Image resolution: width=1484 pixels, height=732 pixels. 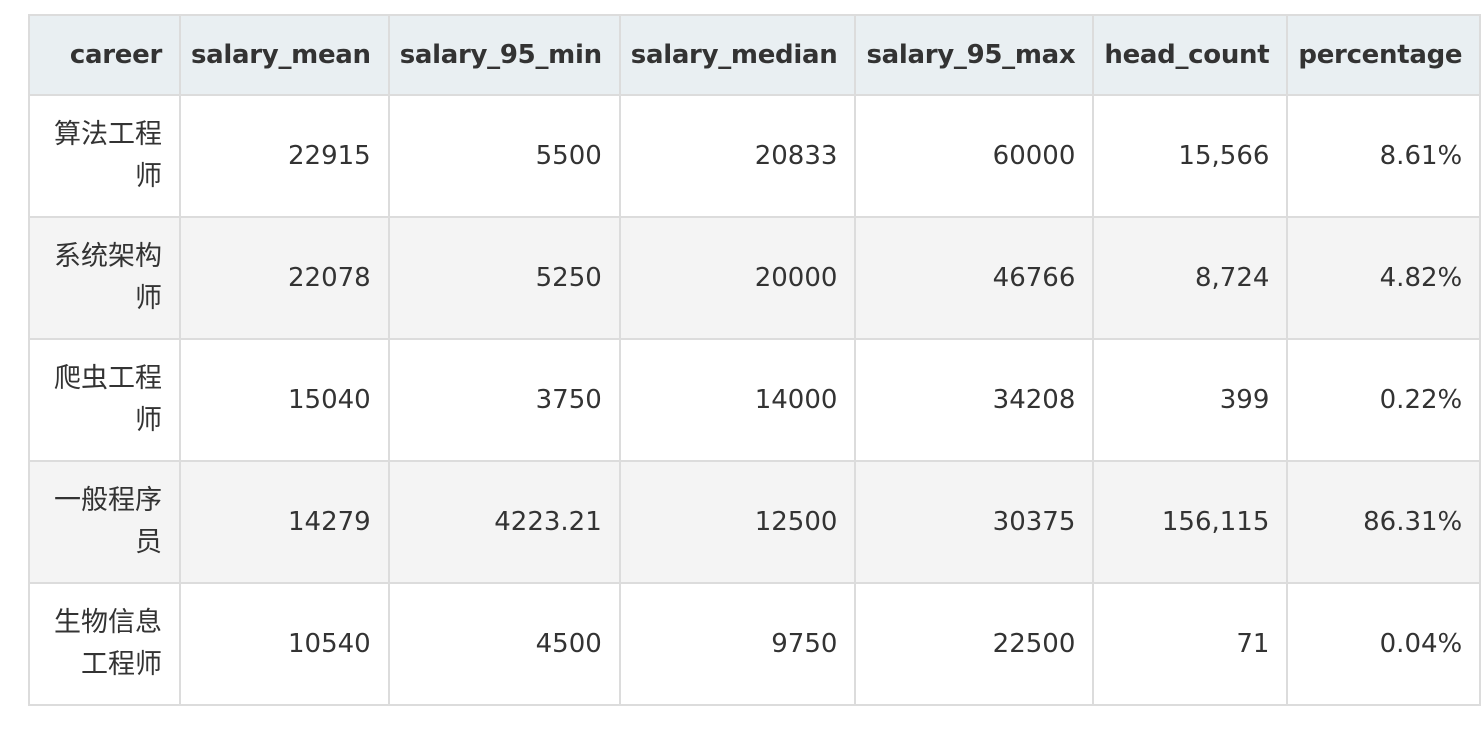 I want to click on cell-salary-95-max: 22500, so click(x=974, y=644).